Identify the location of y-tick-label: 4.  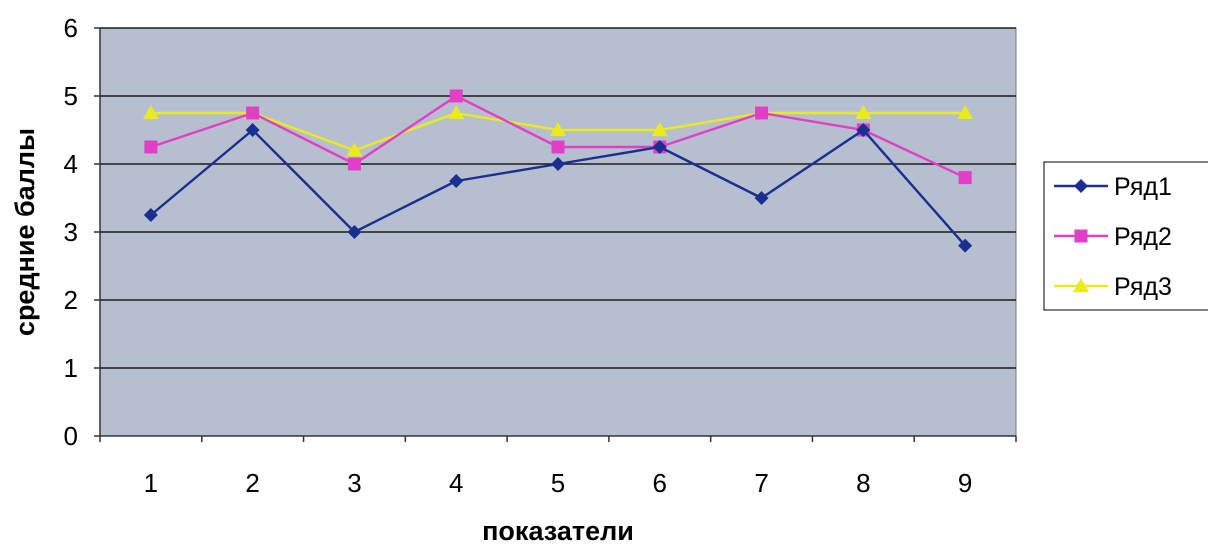
(71, 164).